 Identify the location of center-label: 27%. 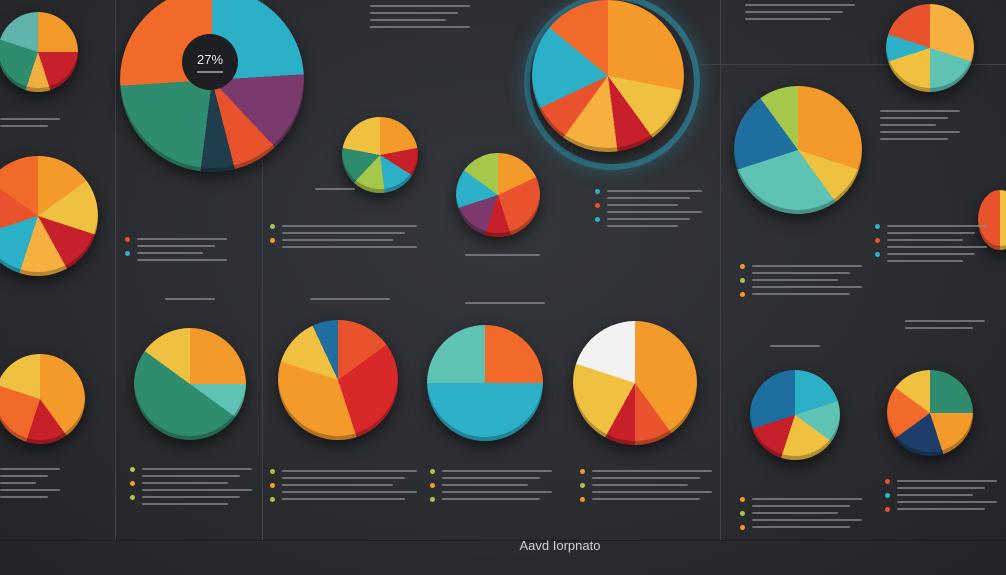
(210, 59).